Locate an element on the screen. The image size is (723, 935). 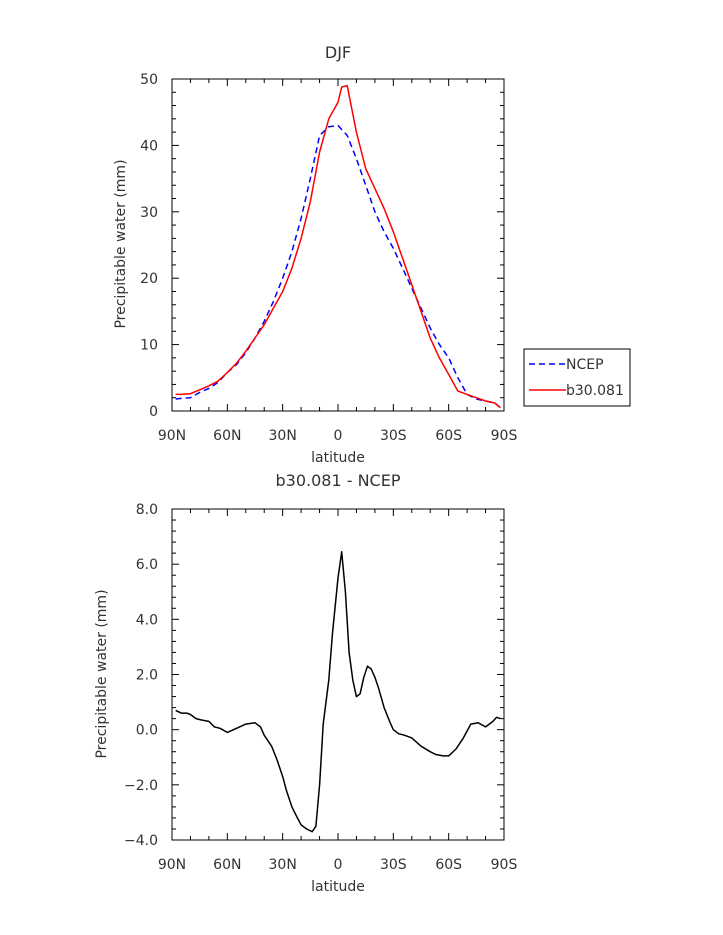
y-tick-label: 0.0 is located at coordinates (147, 731).